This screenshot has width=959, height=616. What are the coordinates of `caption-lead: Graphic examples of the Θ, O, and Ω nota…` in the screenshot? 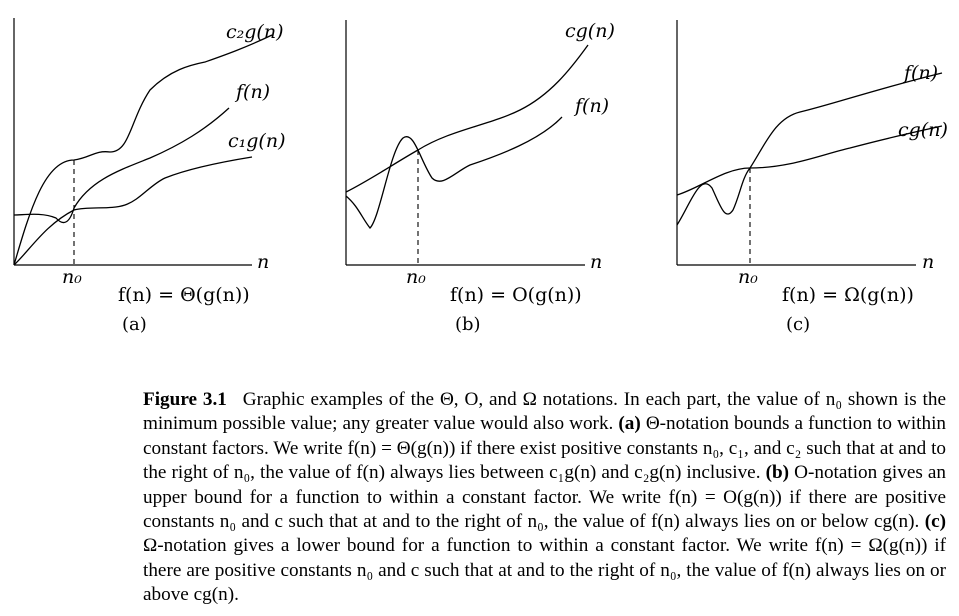 It's located at (544, 412).